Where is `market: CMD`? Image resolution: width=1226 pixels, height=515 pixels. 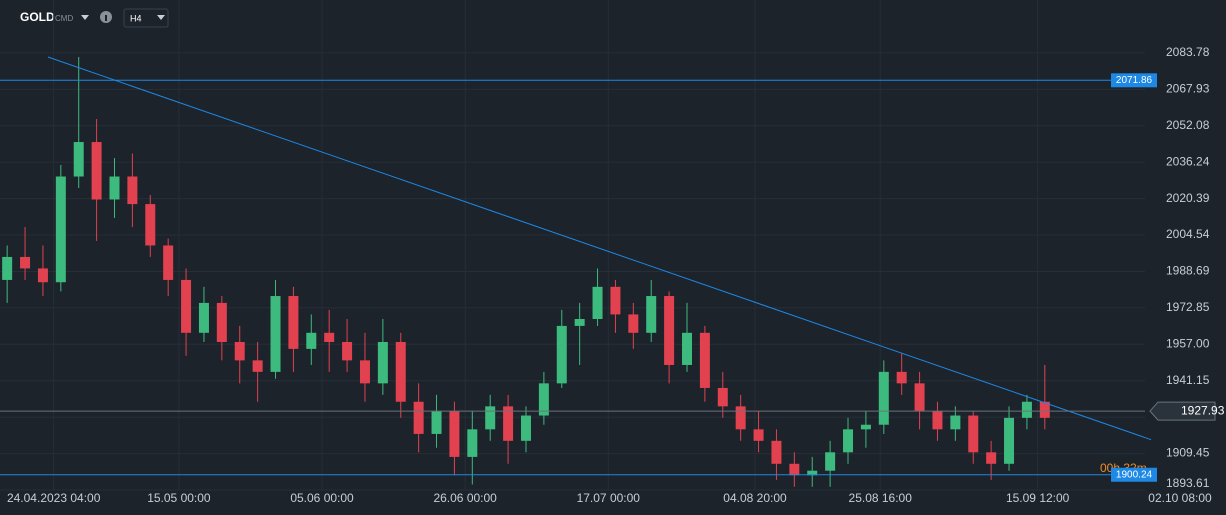
market: CMD is located at coordinates (64, 18).